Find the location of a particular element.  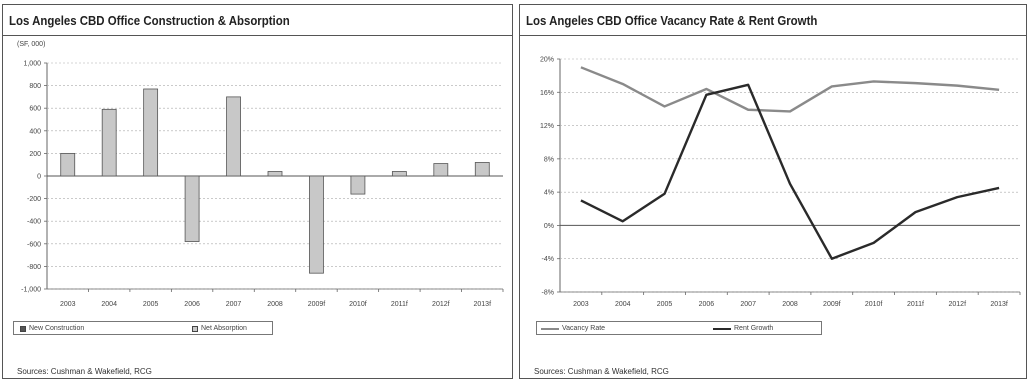

legend-rent-growth: Rent Growth is located at coordinates (743, 328).